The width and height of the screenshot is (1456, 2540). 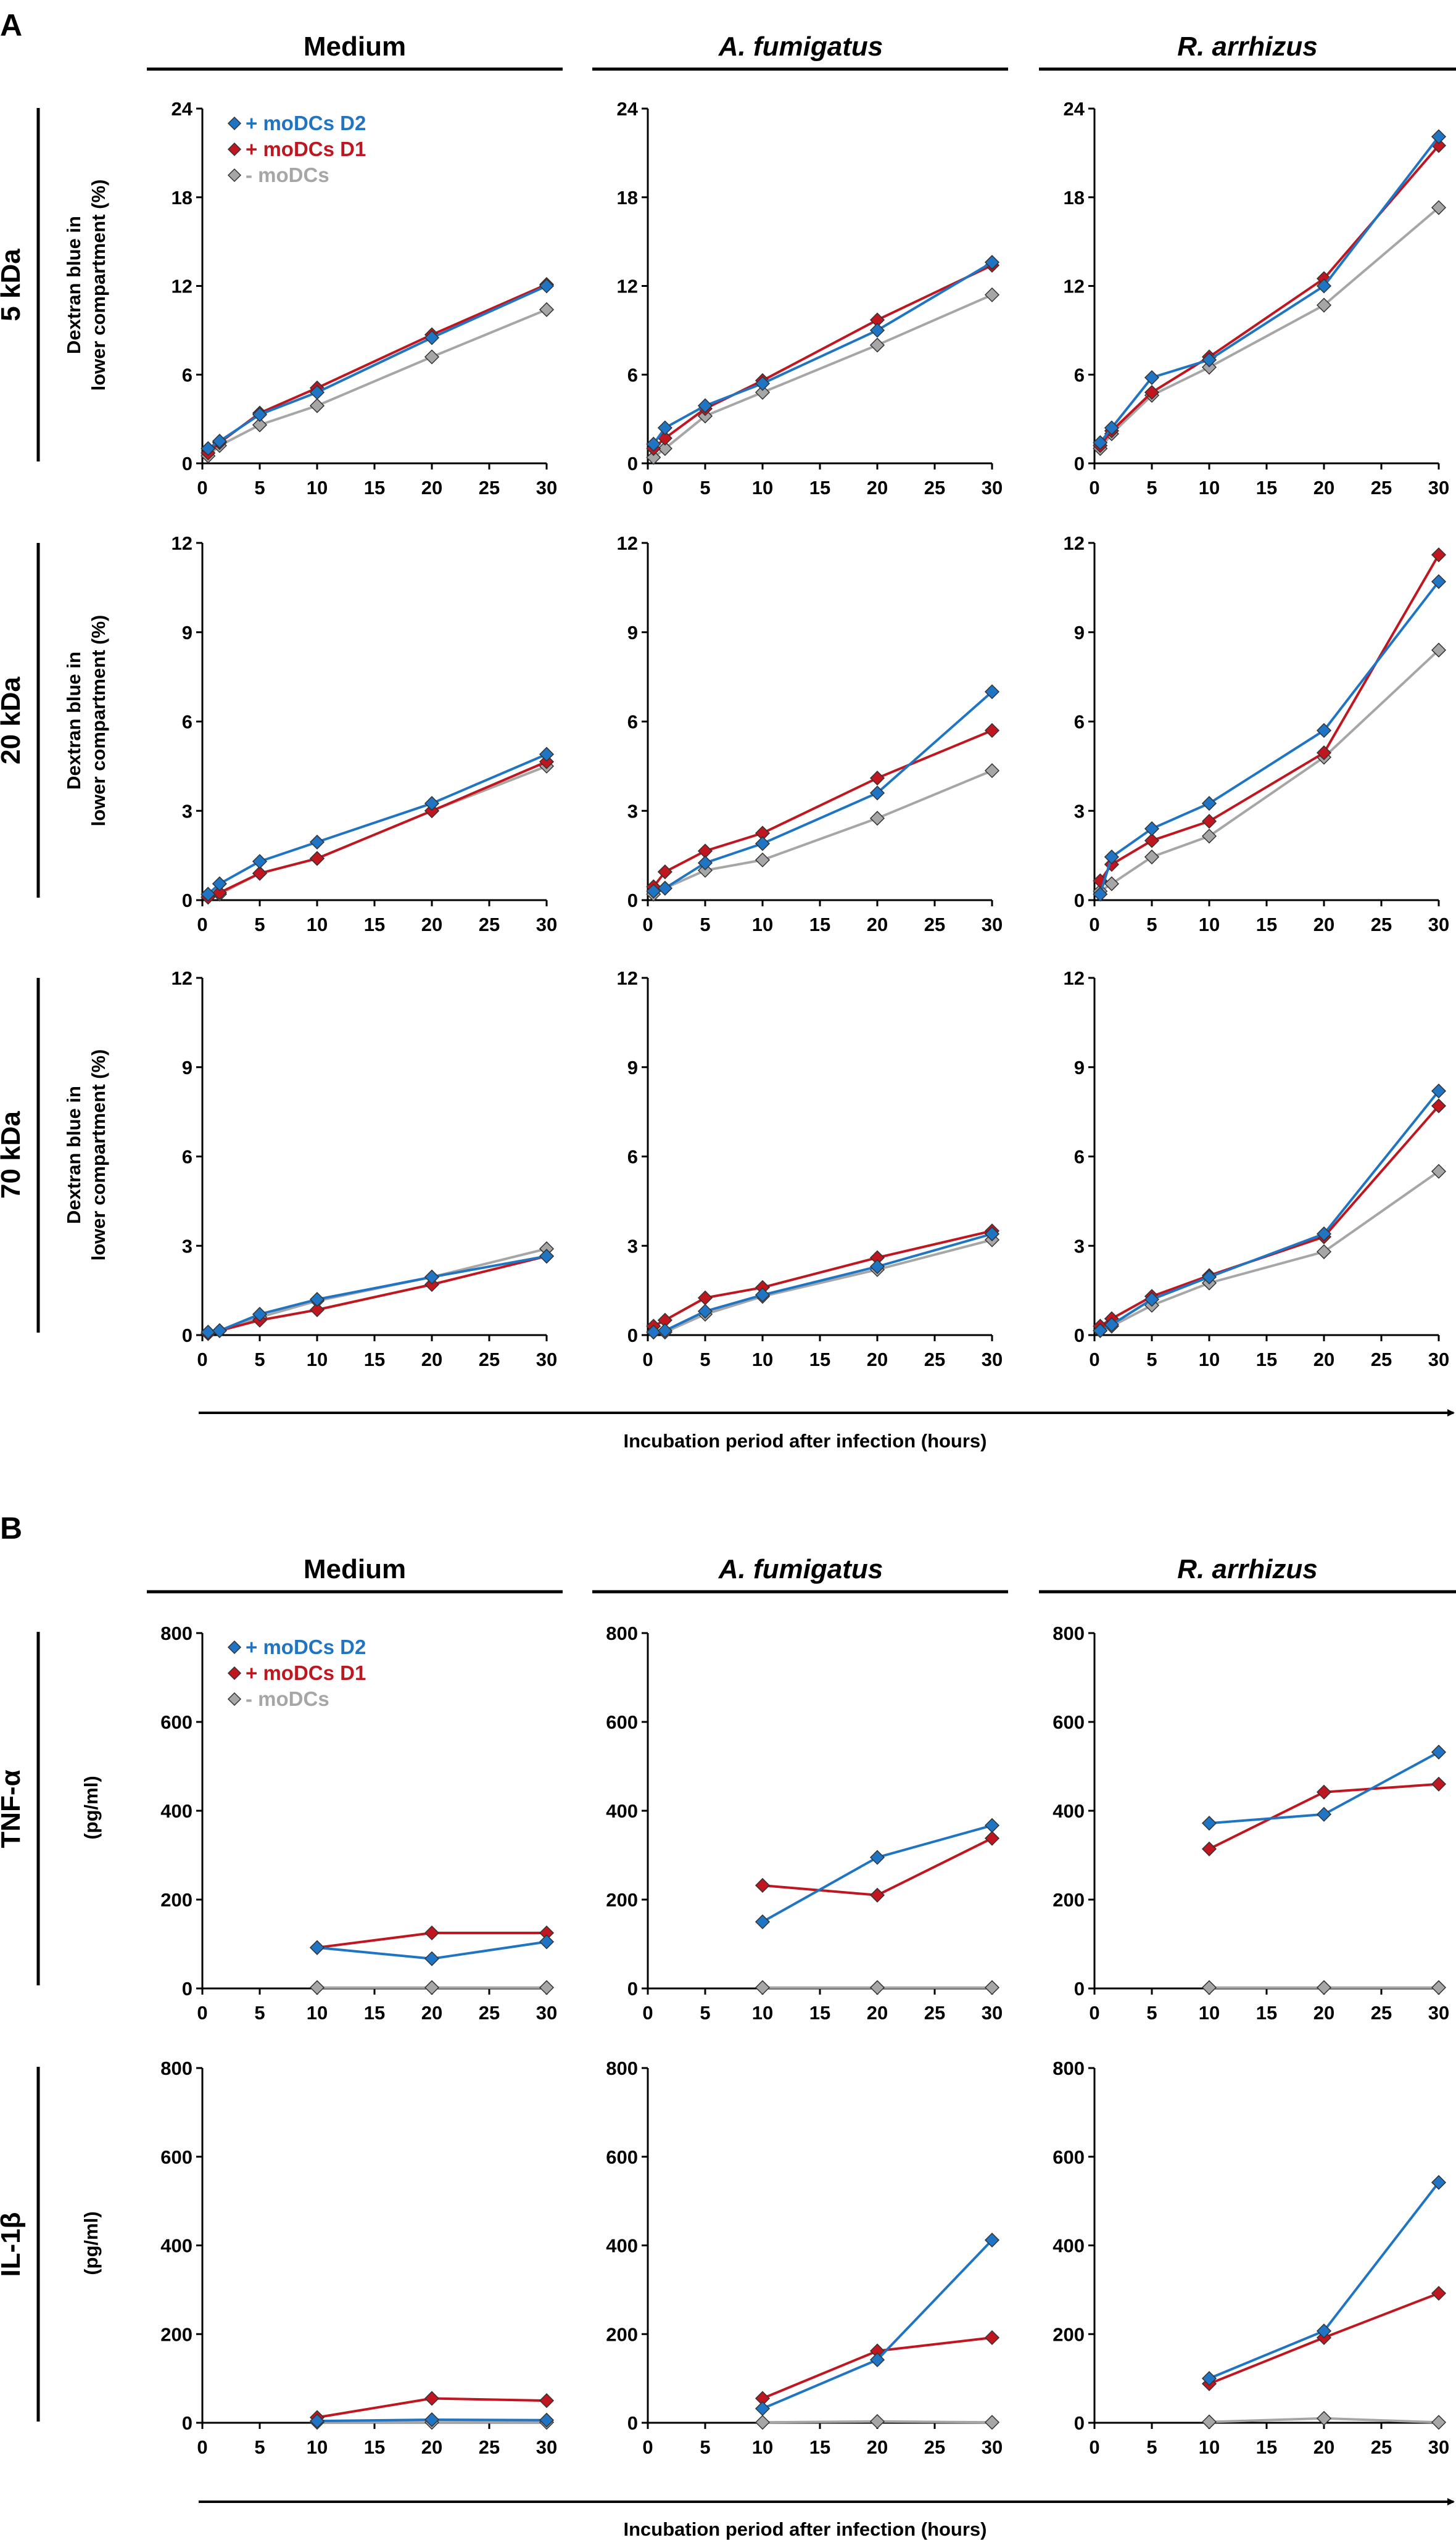 What do you see at coordinates (820, 487) in the screenshot?
I see `chart-a-5-kda-a-fumigatus-xtick-label: 15` at bounding box center [820, 487].